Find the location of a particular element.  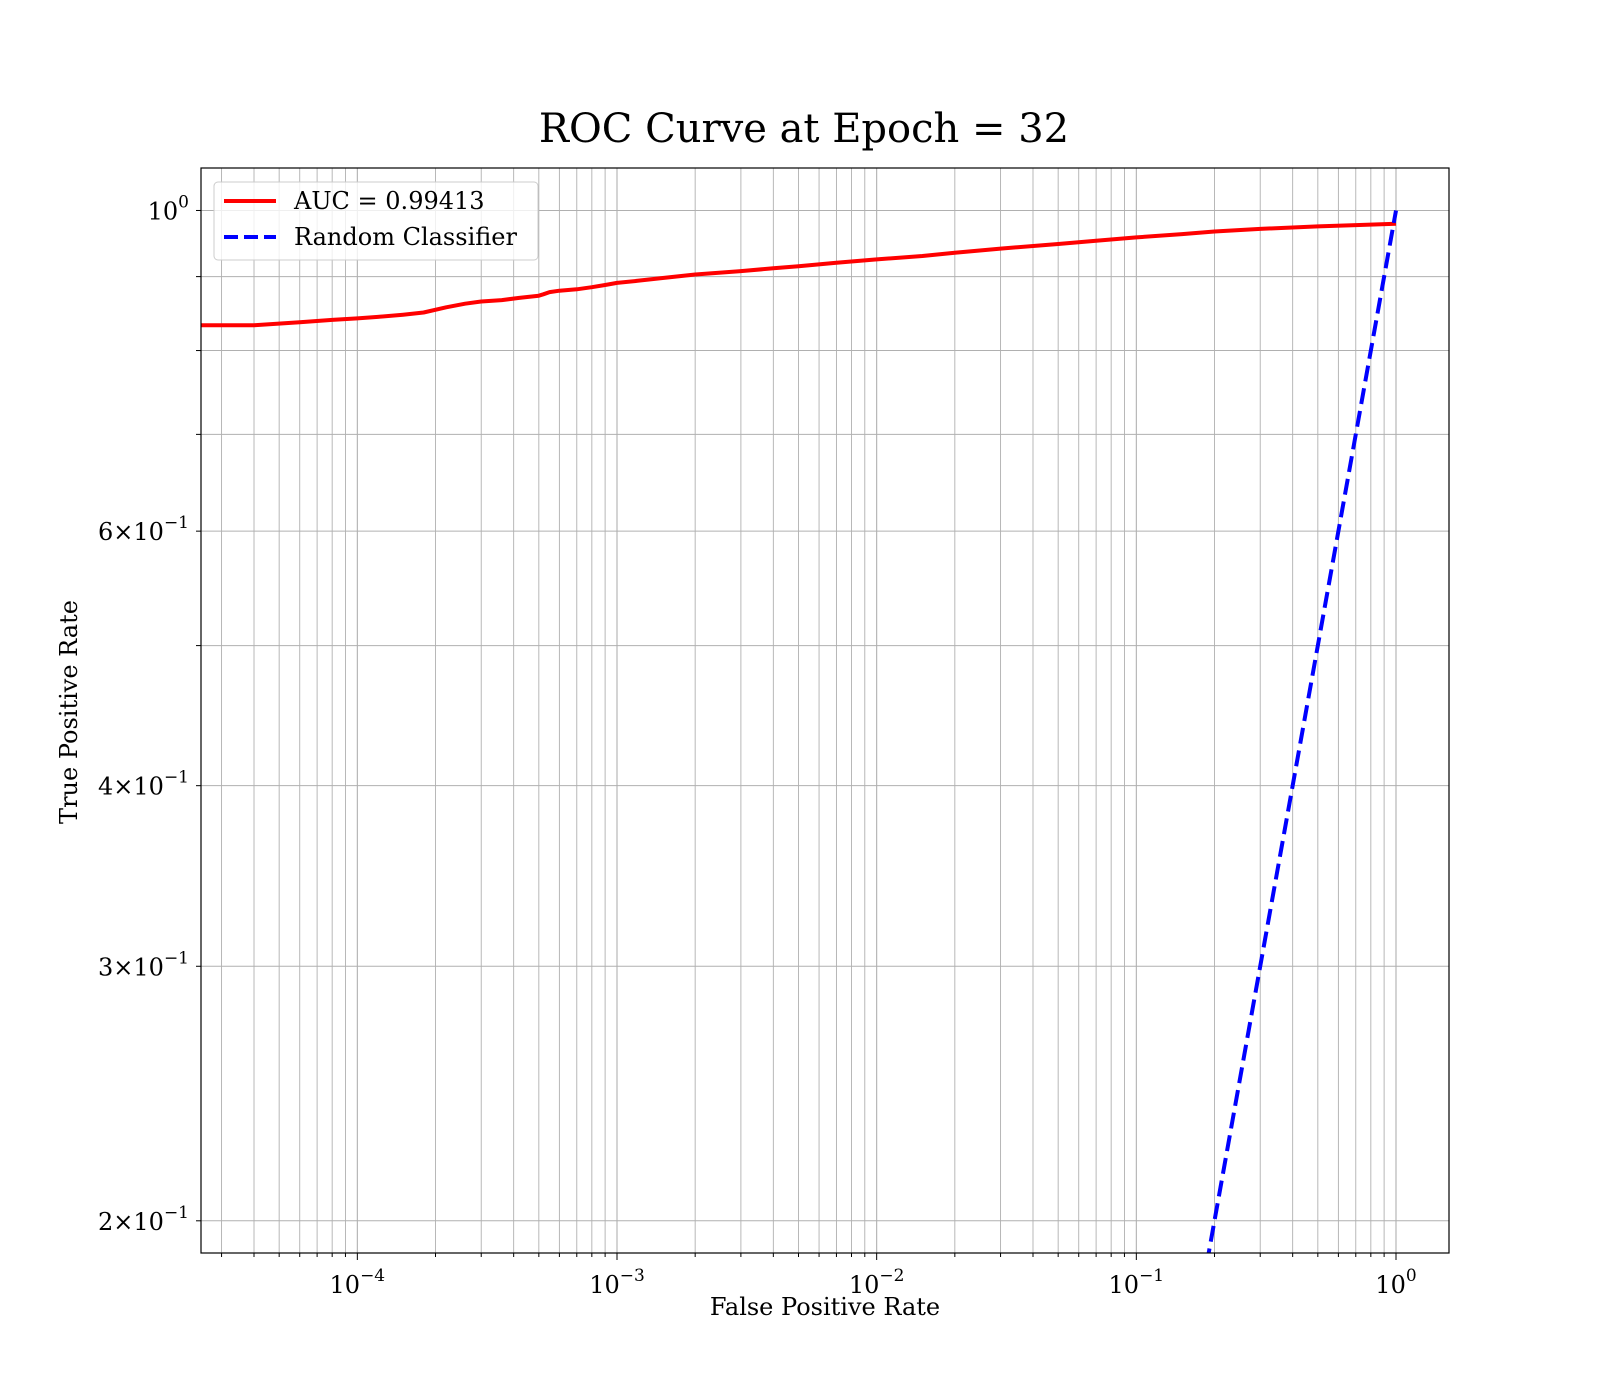

series-line-auc is located at coordinates (799, 274).